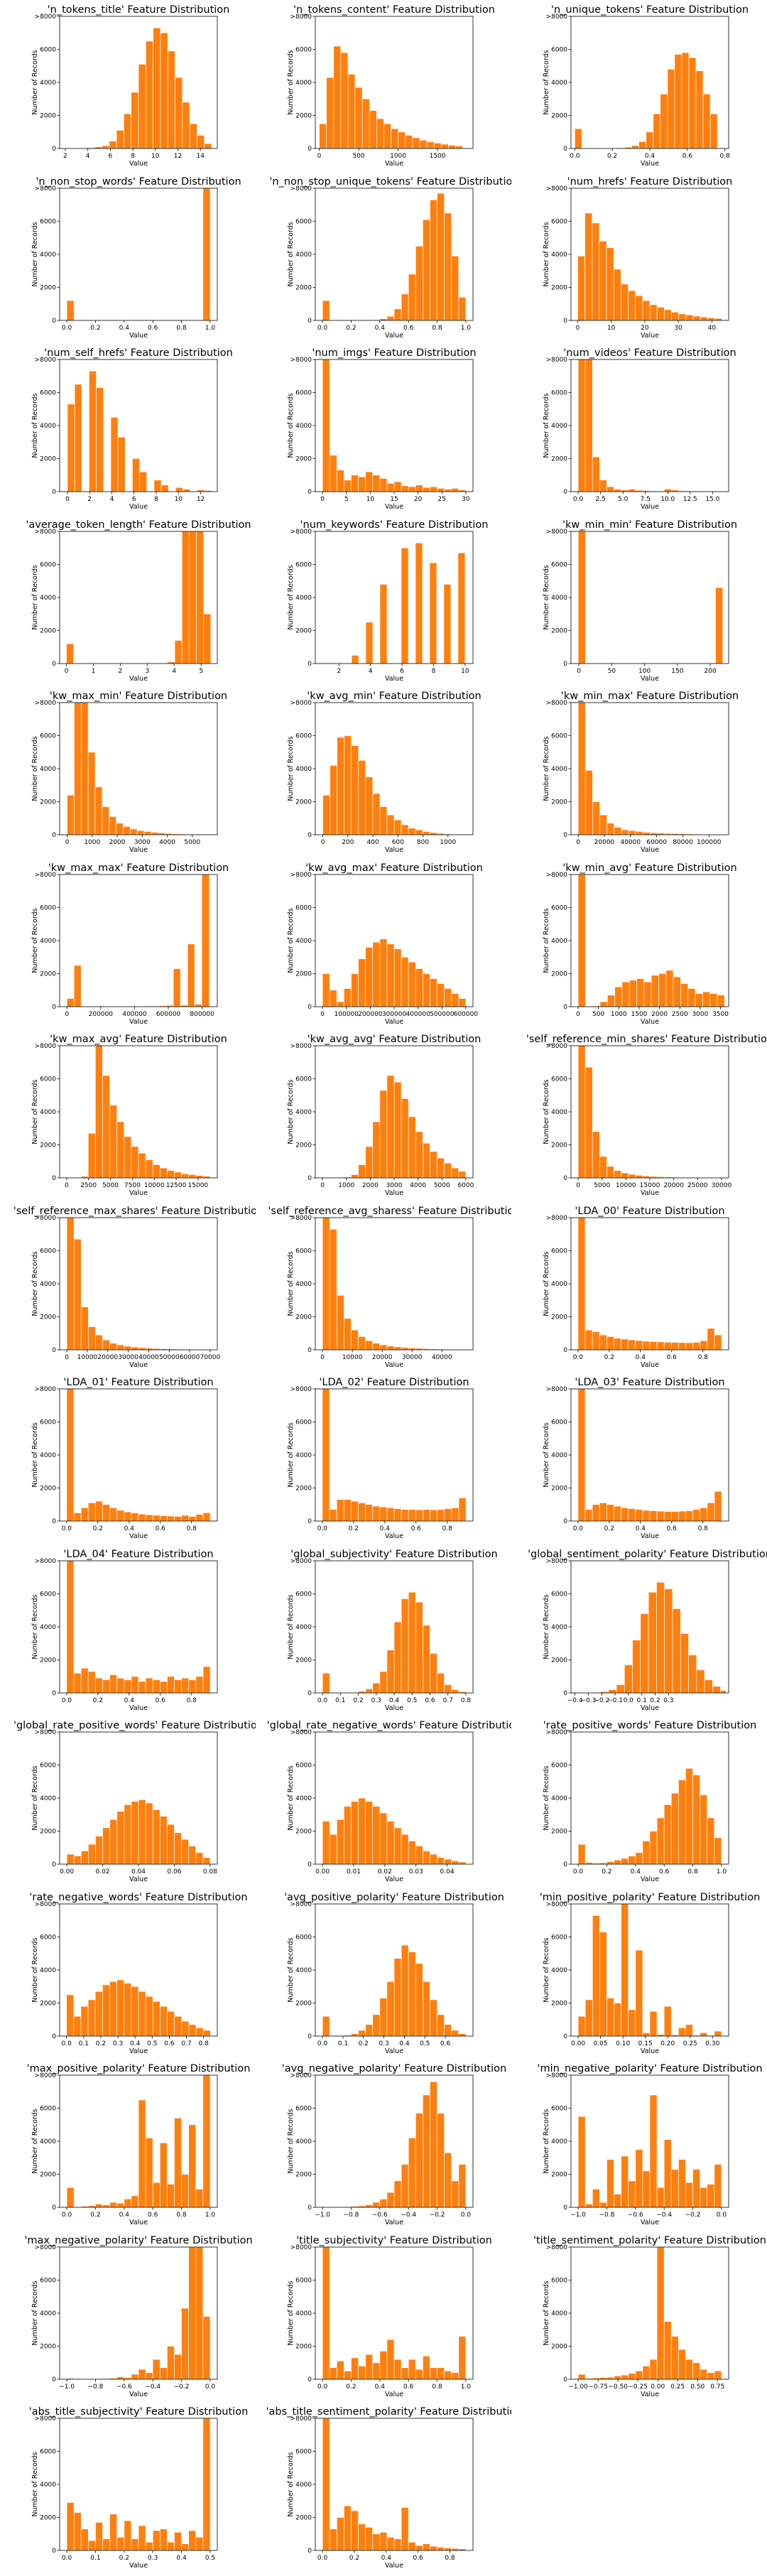 Image resolution: width=767 pixels, height=2576 pixels. I want to click on x-tick-label: 4, so click(371, 671).